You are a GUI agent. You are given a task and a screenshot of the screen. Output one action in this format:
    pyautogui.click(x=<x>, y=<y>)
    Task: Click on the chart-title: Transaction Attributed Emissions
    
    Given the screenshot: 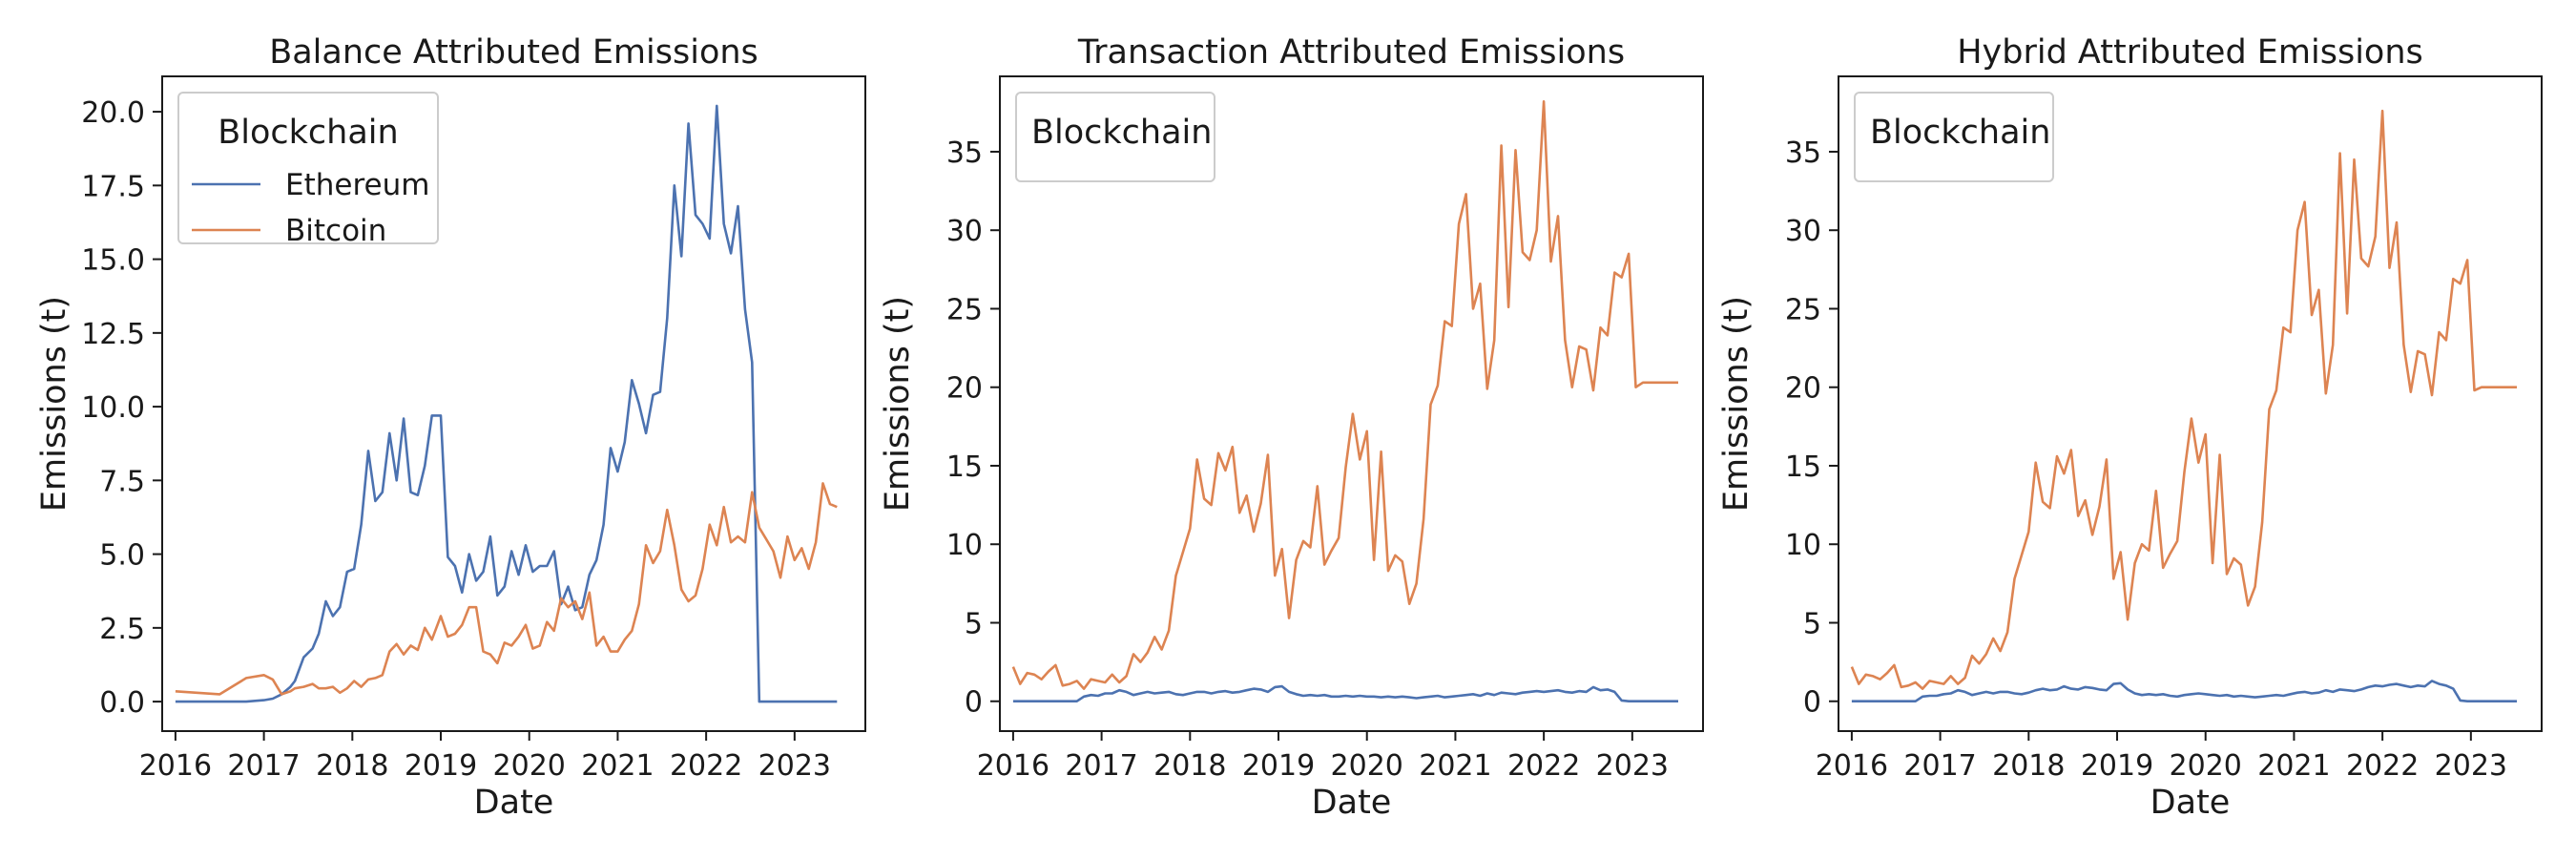 What is the action you would take?
    pyautogui.click(x=1351, y=52)
    